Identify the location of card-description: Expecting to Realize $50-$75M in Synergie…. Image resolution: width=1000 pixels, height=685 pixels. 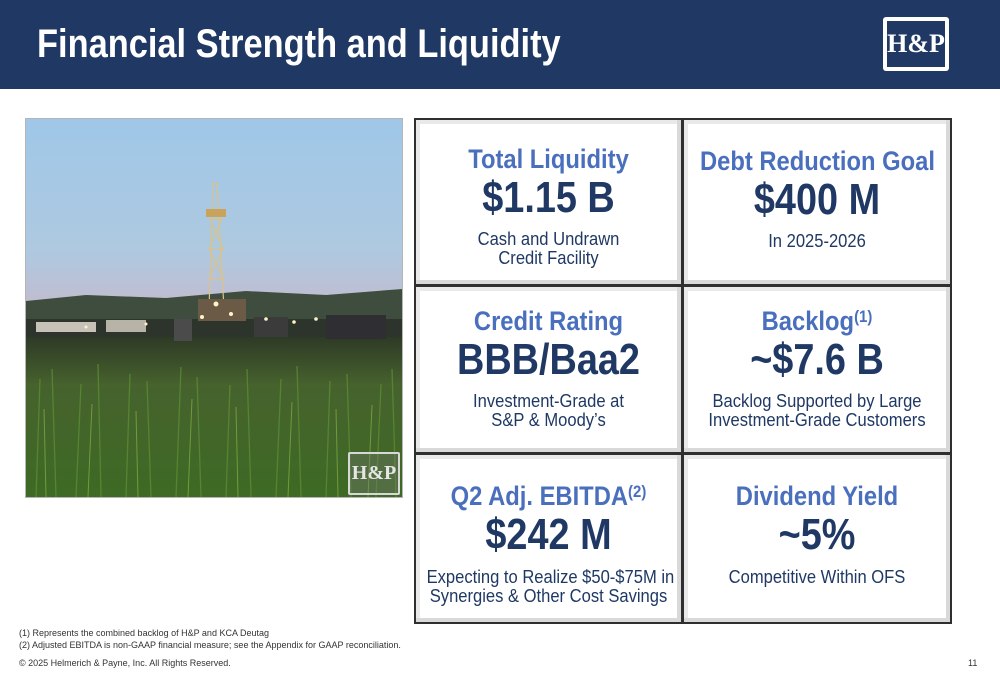
(550, 586).